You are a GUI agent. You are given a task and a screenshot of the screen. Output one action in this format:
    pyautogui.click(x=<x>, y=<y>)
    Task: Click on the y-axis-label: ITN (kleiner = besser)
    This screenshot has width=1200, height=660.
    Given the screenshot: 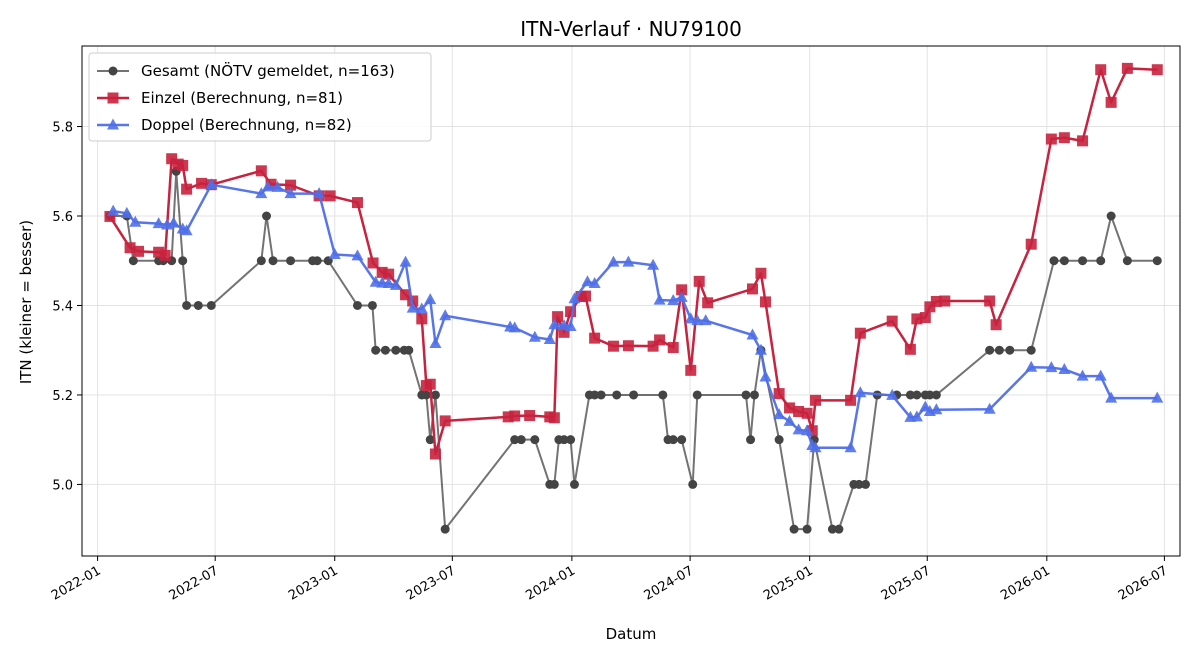 What is the action you would take?
    pyautogui.click(x=26, y=302)
    